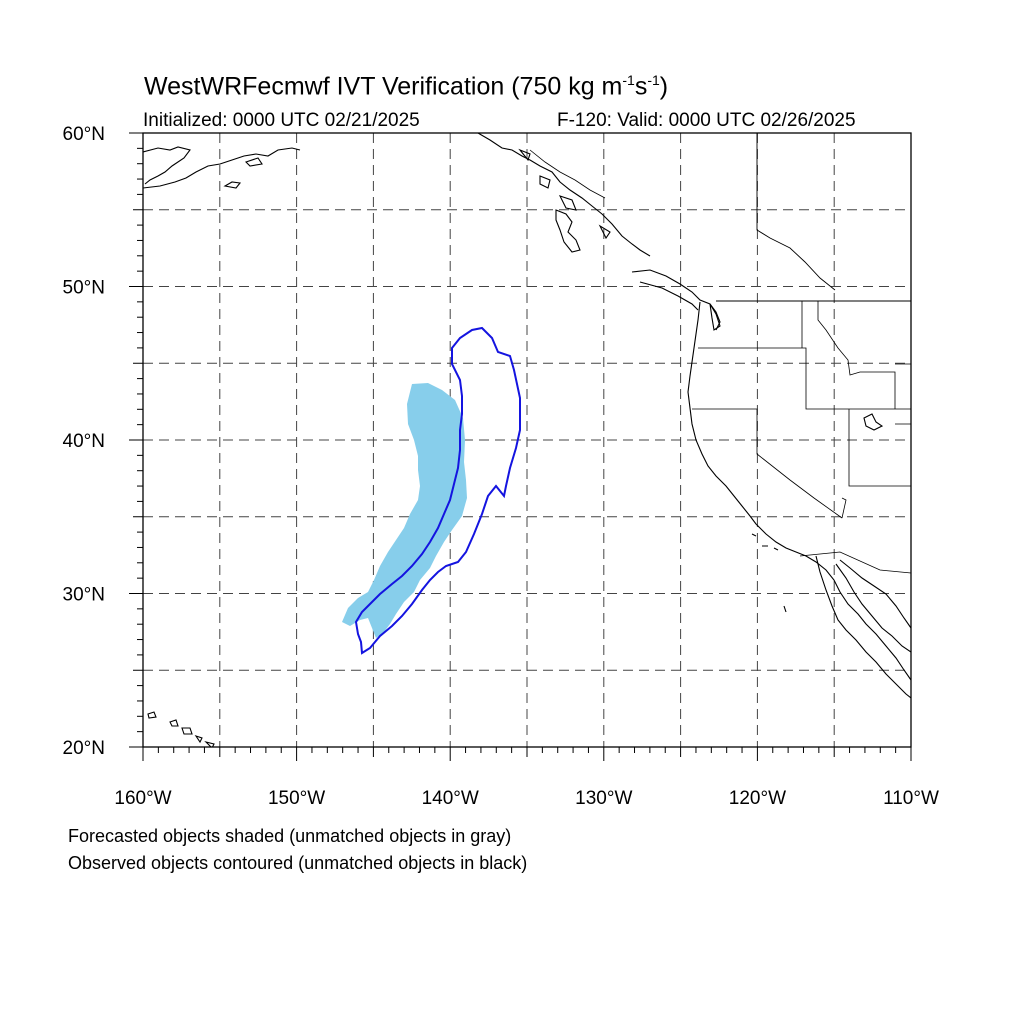 The height and width of the screenshot is (1024, 1024). What do you see at coordinates (84, 288) in the screenshot?
I see `lat-label: 50°N` at bounding box center [84, 288].